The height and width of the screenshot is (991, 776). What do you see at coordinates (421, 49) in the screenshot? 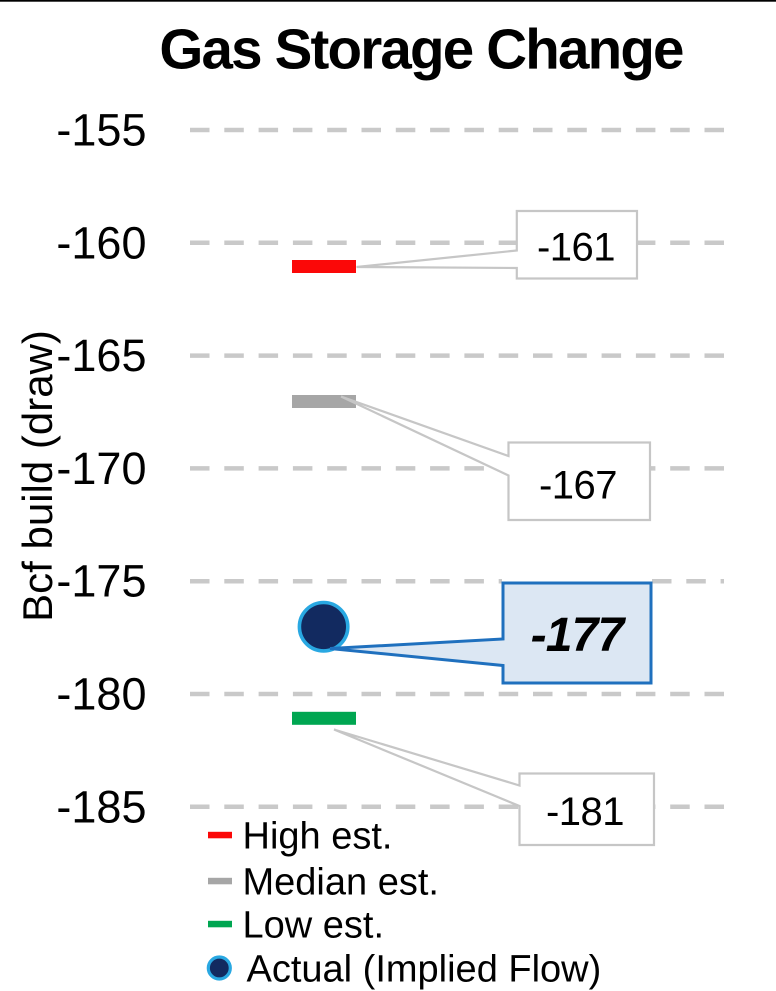
I see `svg-text: Gas Storage Change` at bounding box center [421, 49].